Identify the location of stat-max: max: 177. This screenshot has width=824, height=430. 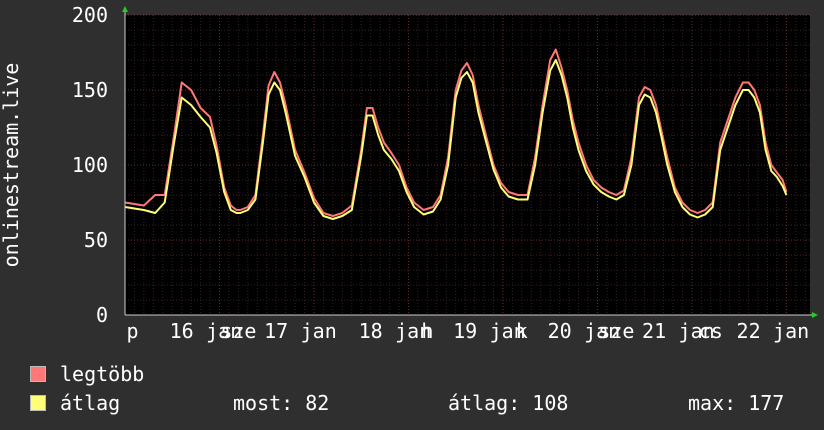
(736, 403).